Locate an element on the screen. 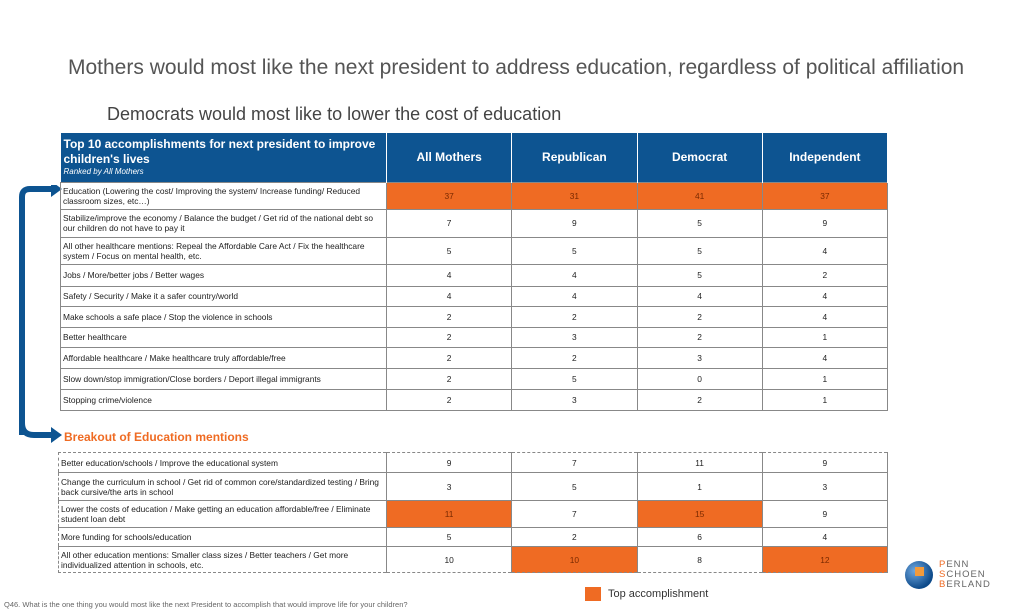 This screenshot has height=614, width=1024. value-cell: 6 is located at coordinates (700, 537).